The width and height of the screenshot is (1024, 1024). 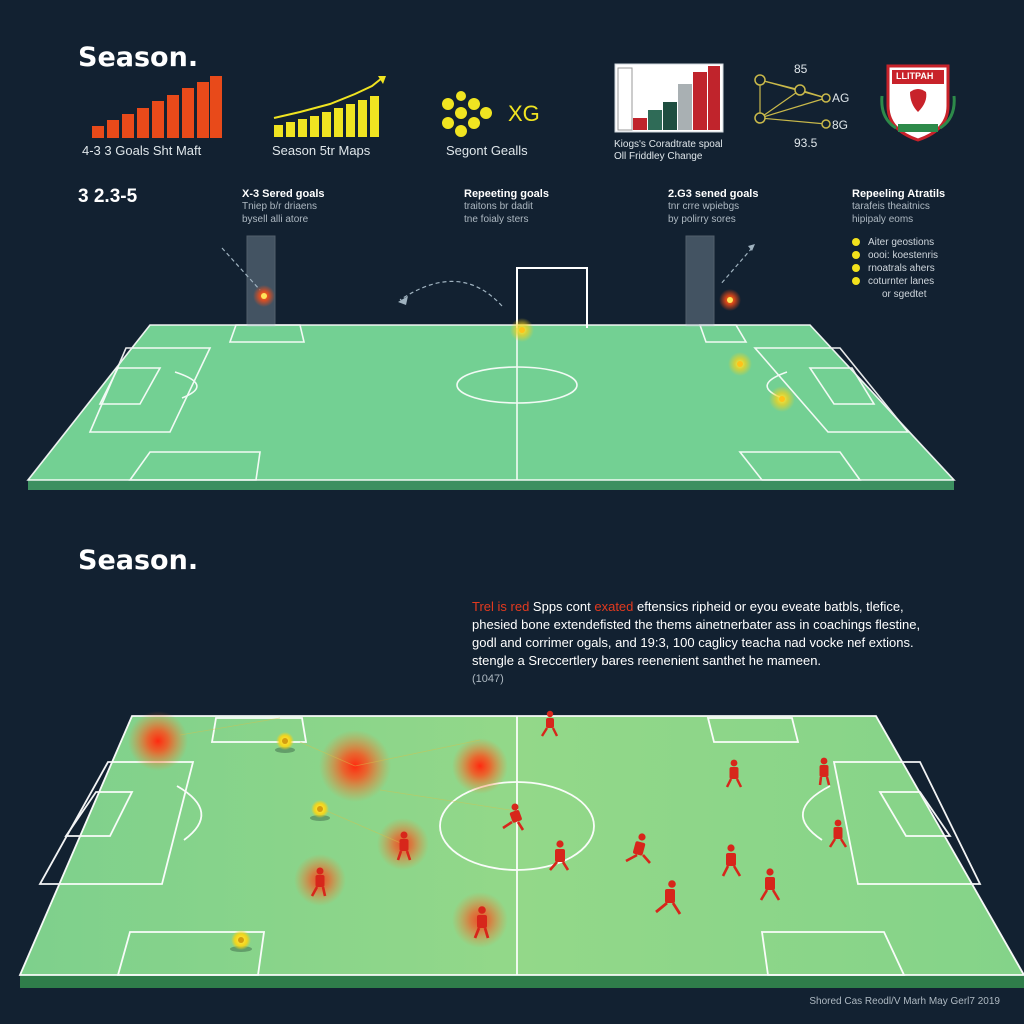 I want to click on annotation-3-sub: tnr crre wpiebgs by polirry sores, so click(x=704, y=213).